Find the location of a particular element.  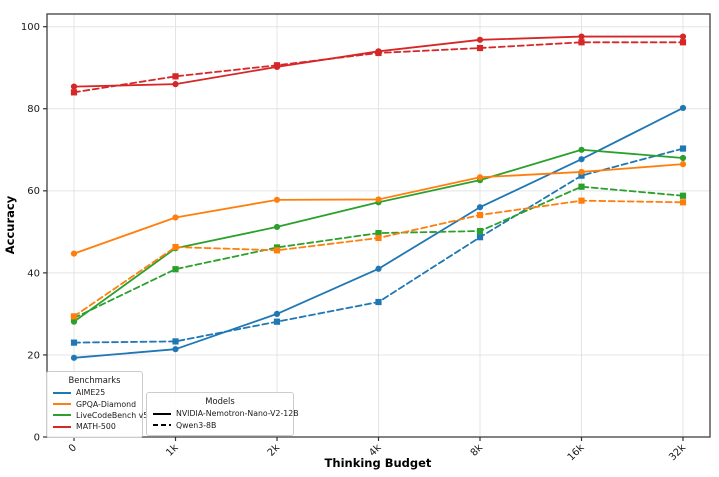

legend-entry-aime25: AIME25 is located at coordinates (94, 392).